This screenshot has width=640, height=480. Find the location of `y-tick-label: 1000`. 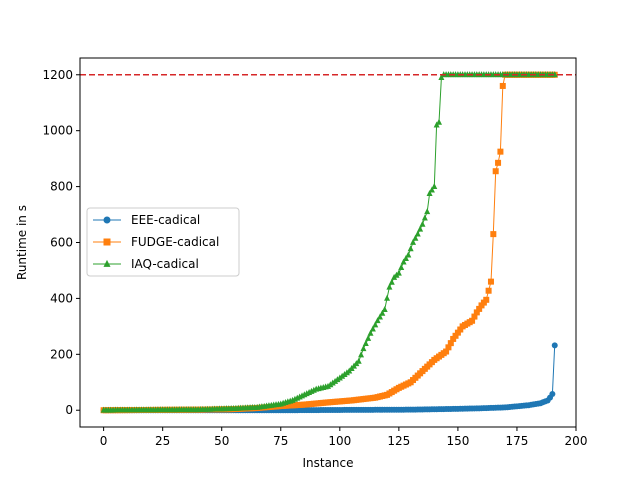

y-tick-label: 1000 is located at coordinates (57, 131).